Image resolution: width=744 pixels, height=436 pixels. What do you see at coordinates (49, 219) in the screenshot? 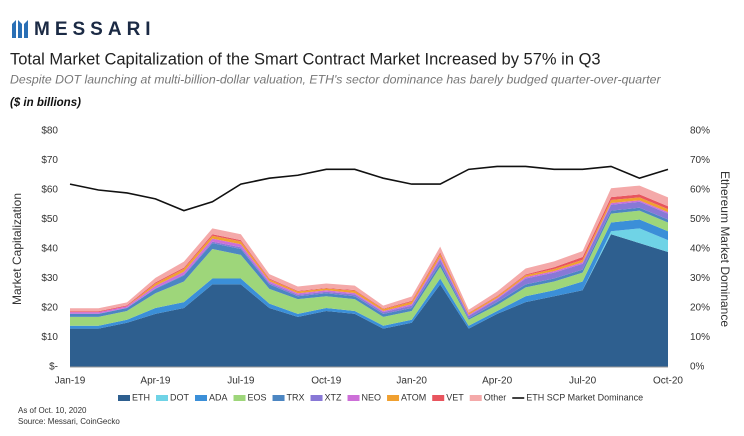
I see `y-tick-label: $50` at bounding box center [49, 219].